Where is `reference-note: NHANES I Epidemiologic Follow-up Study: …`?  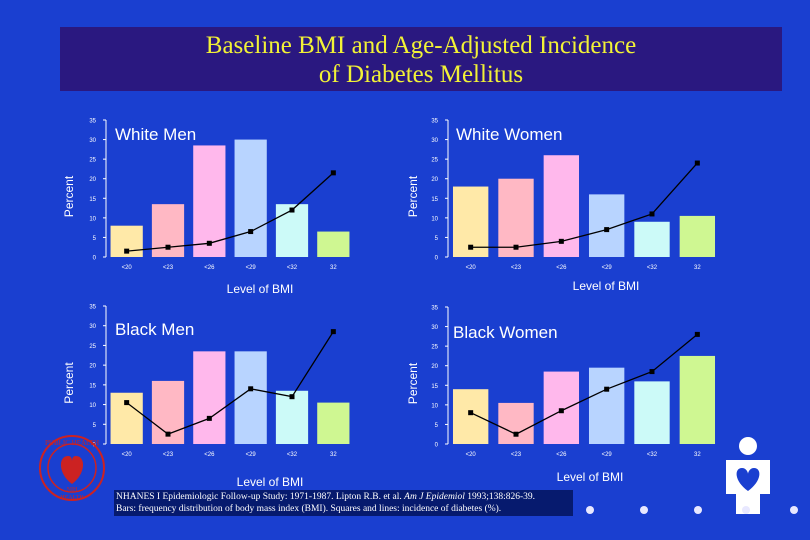
reference-note: NHANES I Epidemiologic Follow-up Study: … is located at coordinates (343, 503).